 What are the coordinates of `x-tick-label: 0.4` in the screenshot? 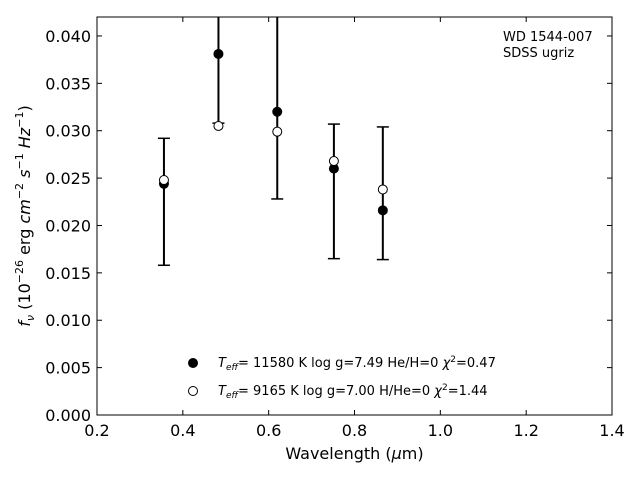 It's located at (182, 430).